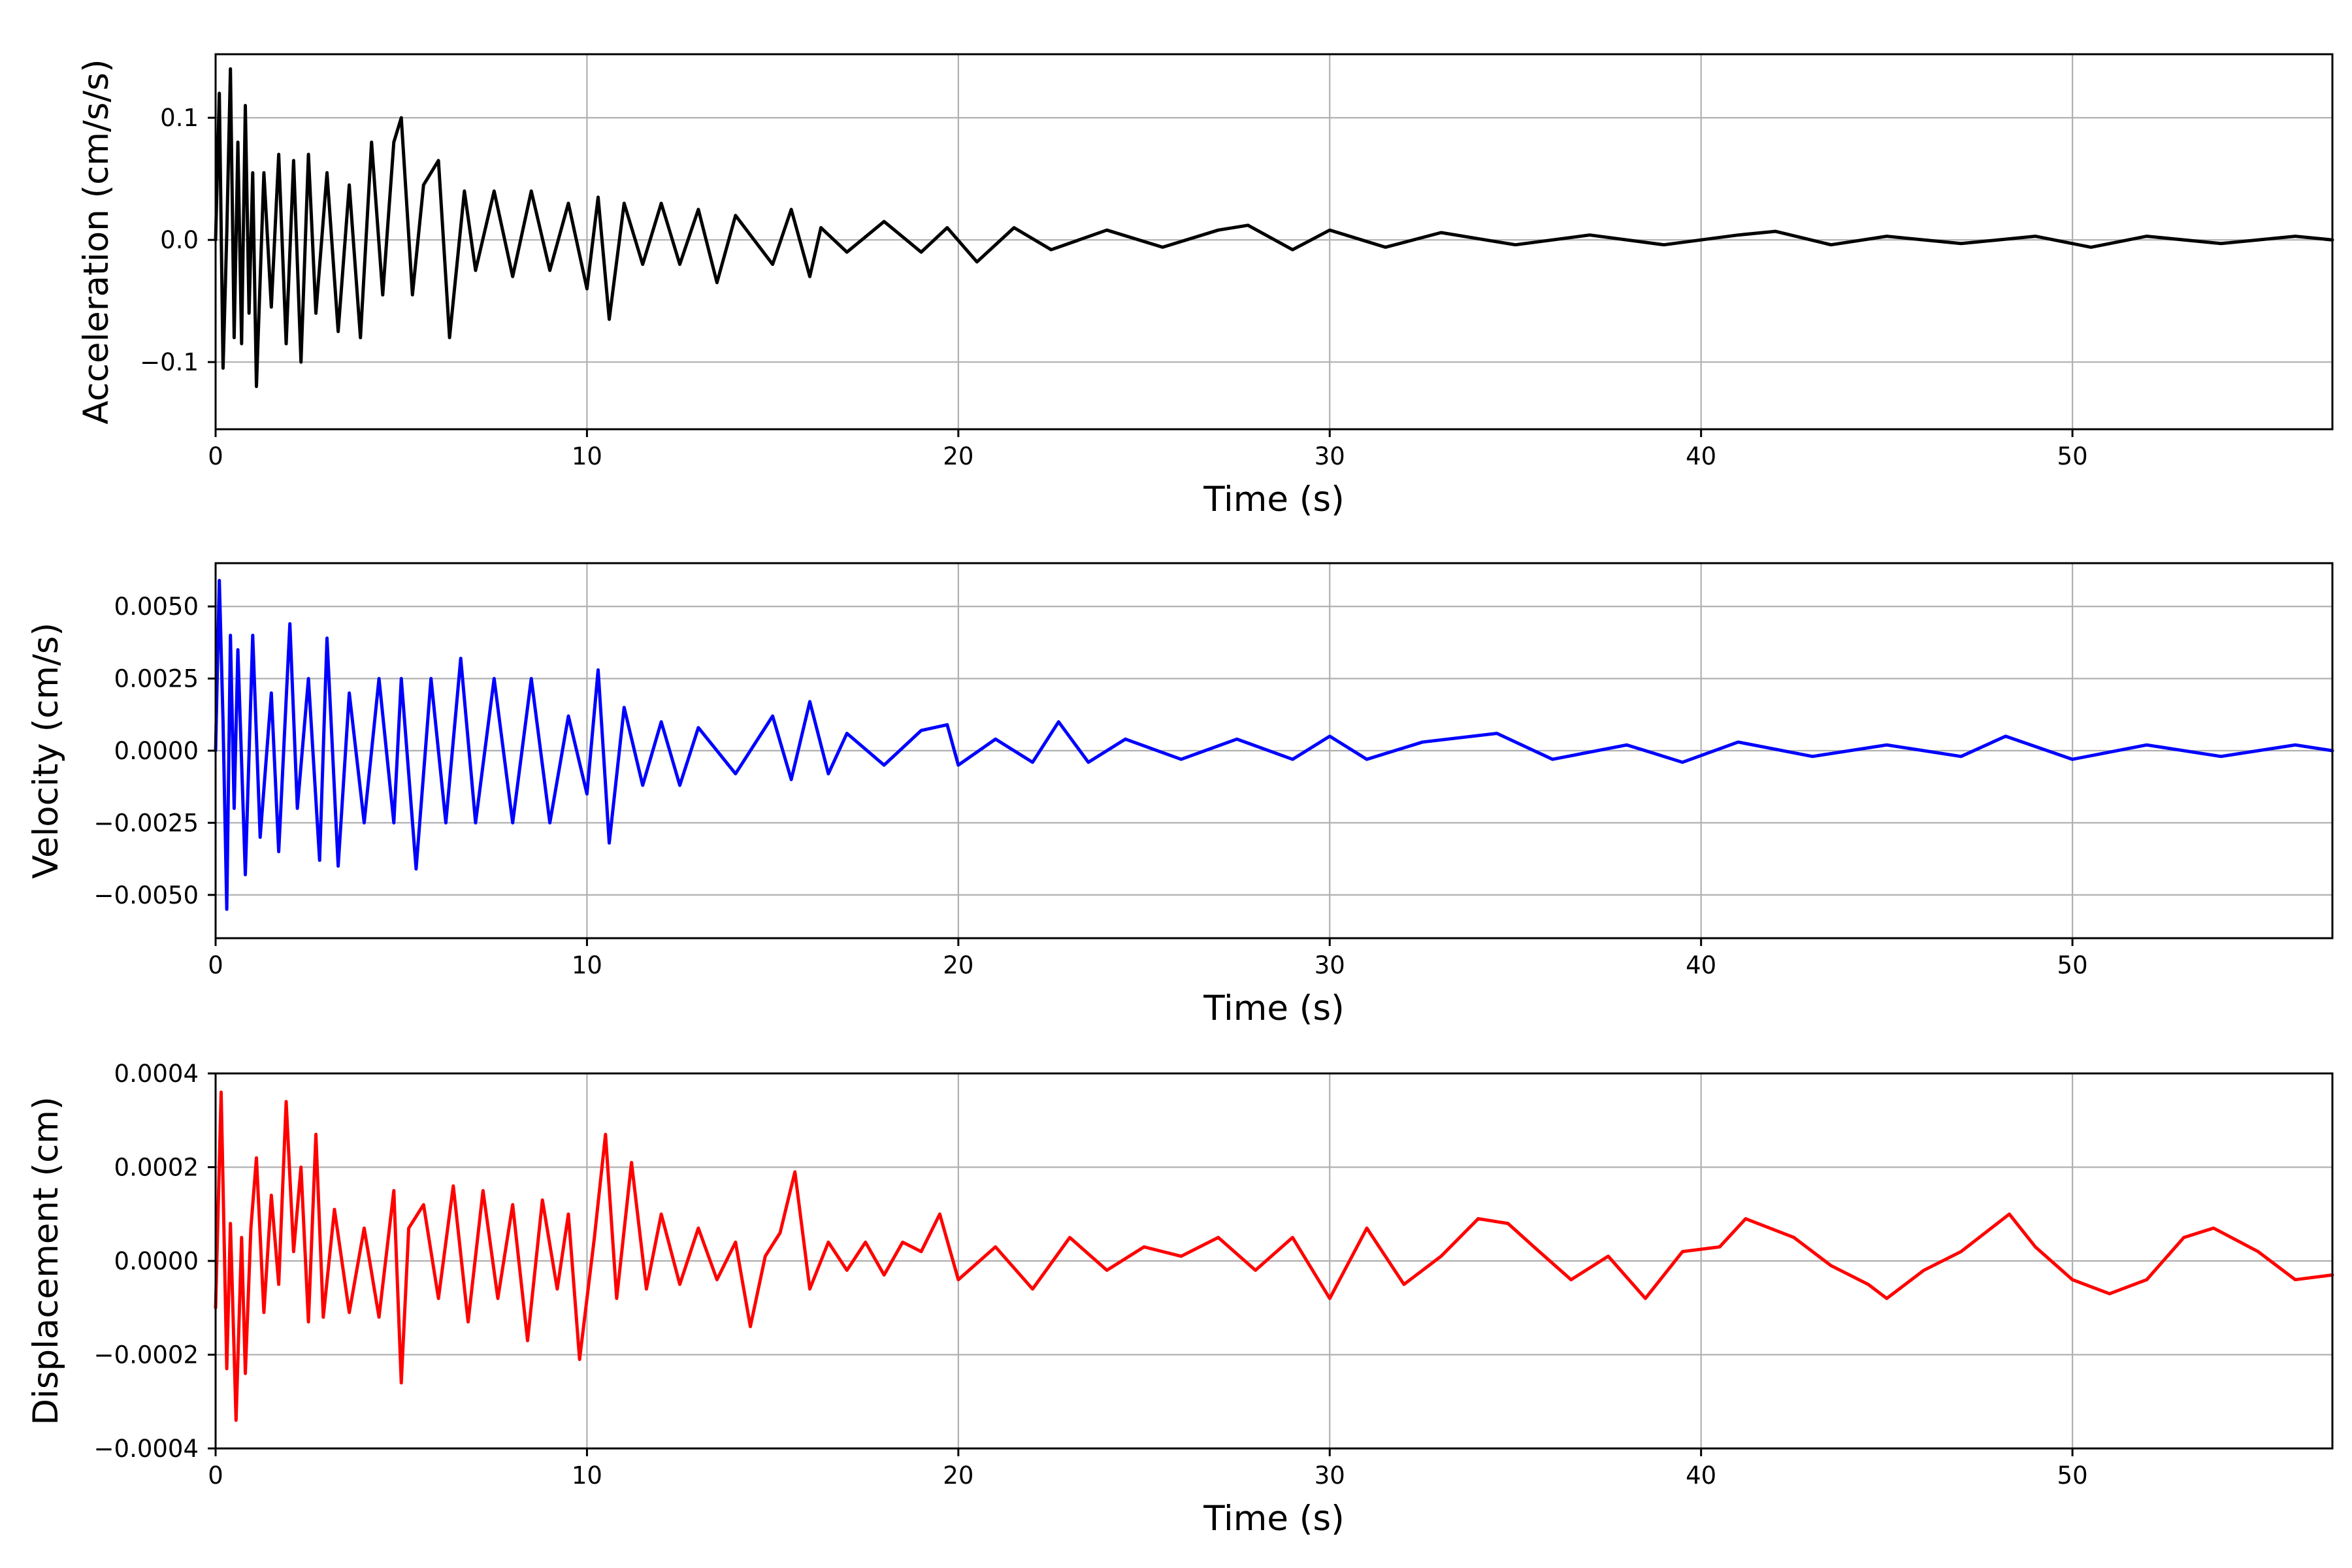 Image resolution: width=2352 pixels, height=1568 pixels. I want to click on acceleration-x-tick-label: 50, so click(2072, 456).